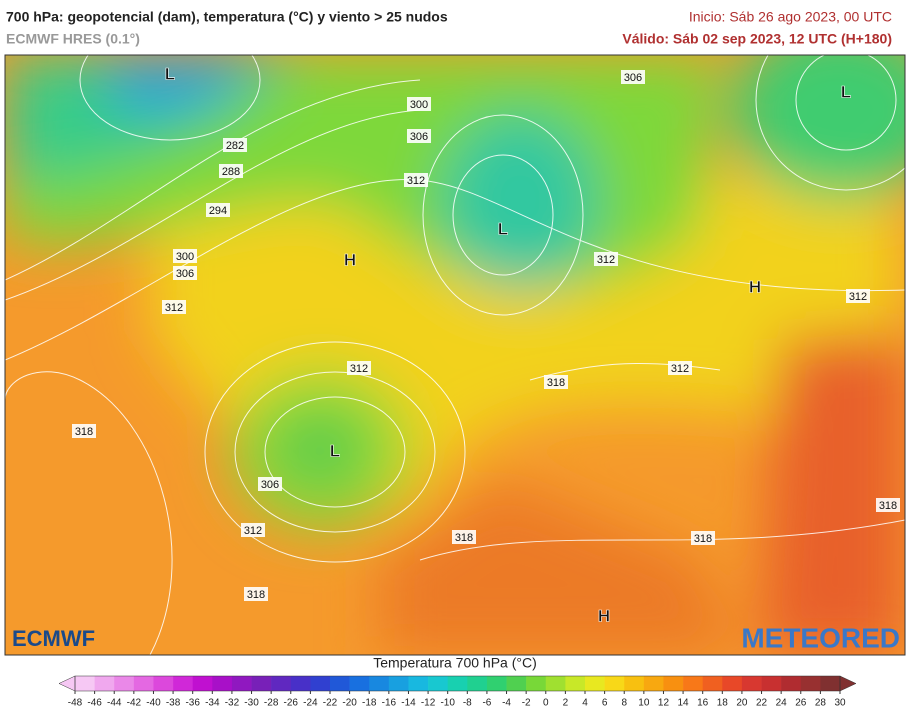 Image resolution: width=910 pixels, height=715 pixels. What do you see at coordinates (566, 703) in the screenshot?
I see `colorbar-tick-label: 2` at bounding box center [566, 703].